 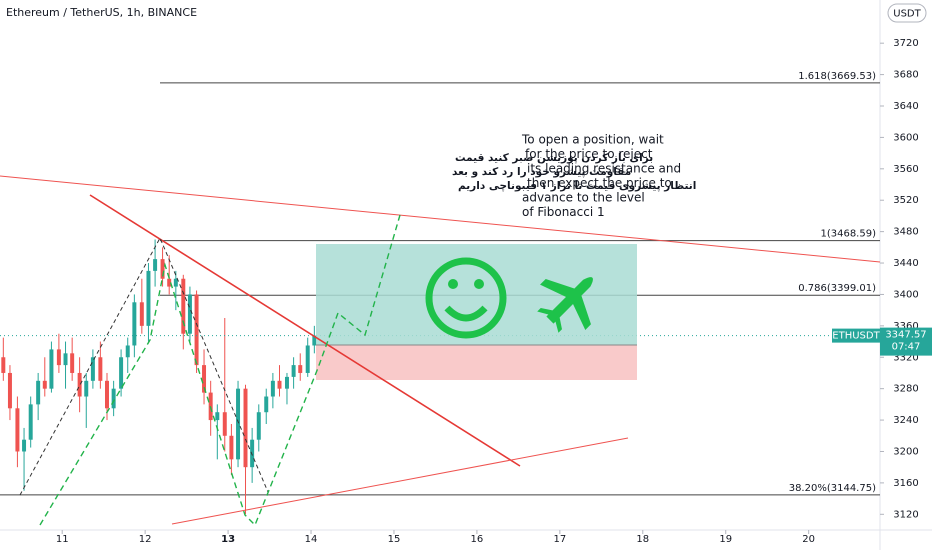 I want to click on x-tick-label: 12, so click(x=145, y=539).